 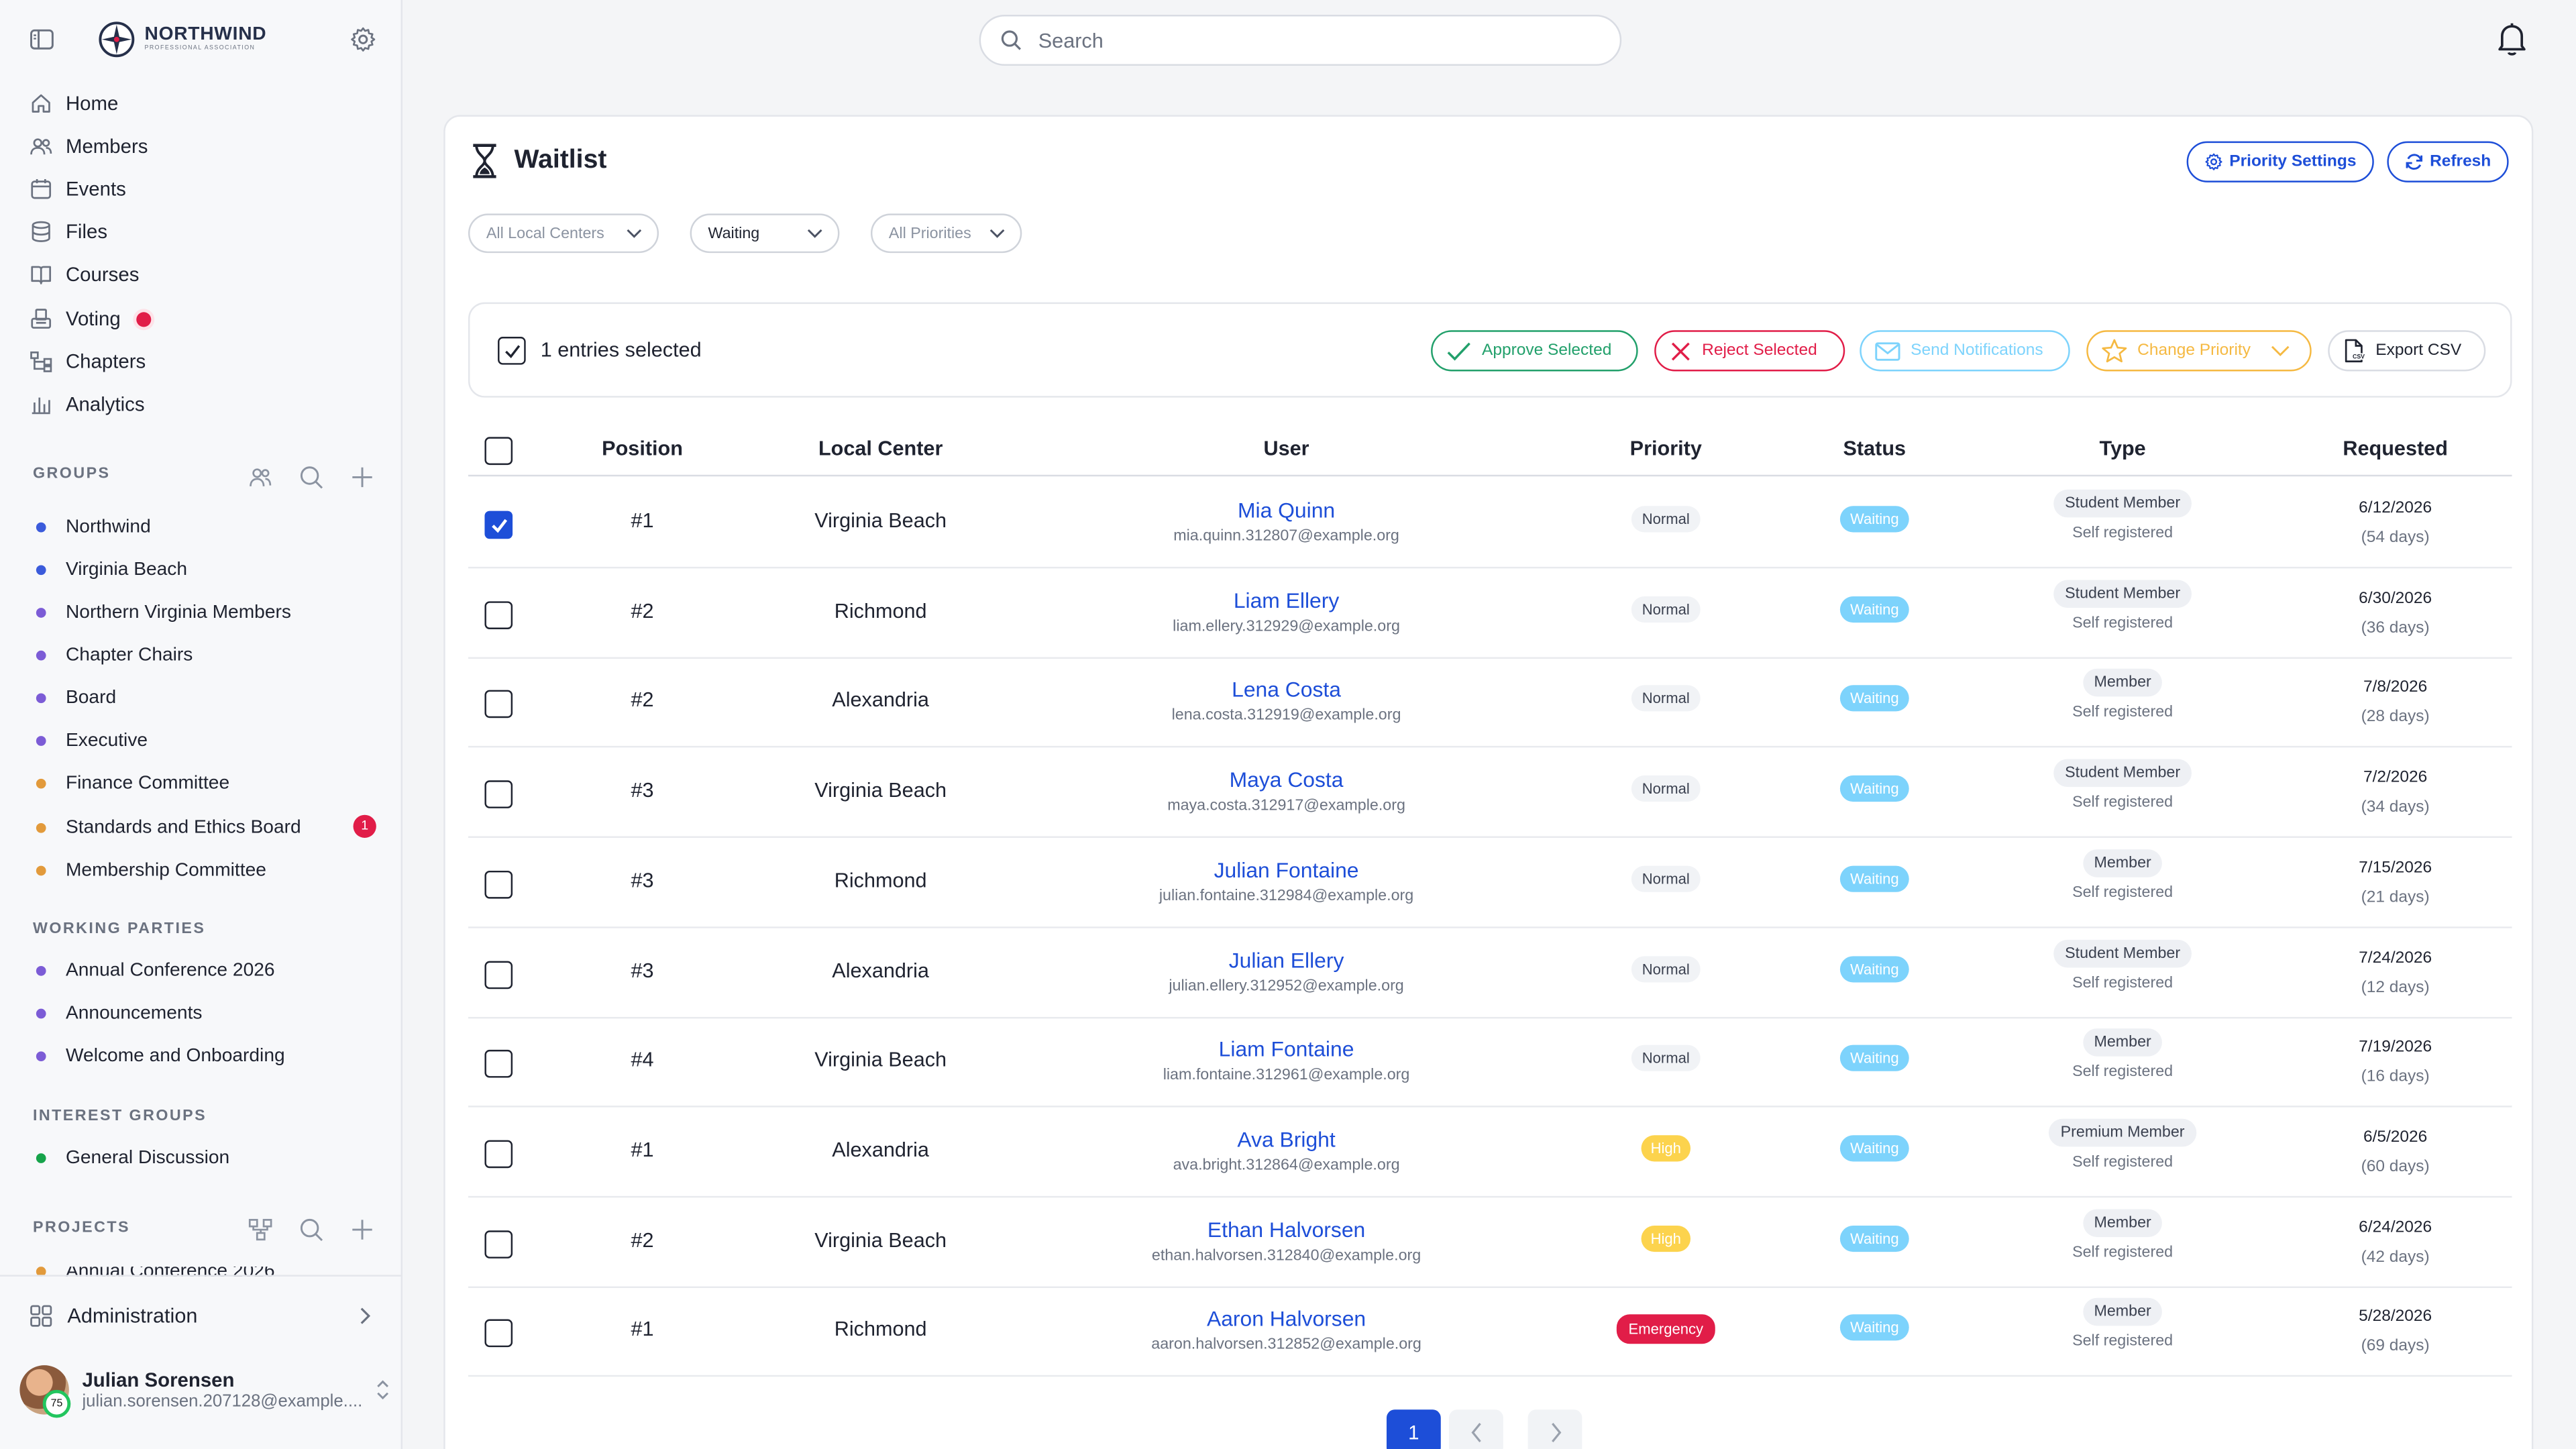 What do you see at coordinates (880, 448) in the screenshot?
I see `column-header-local-center: Local Center` at bounding box center [880, 448].